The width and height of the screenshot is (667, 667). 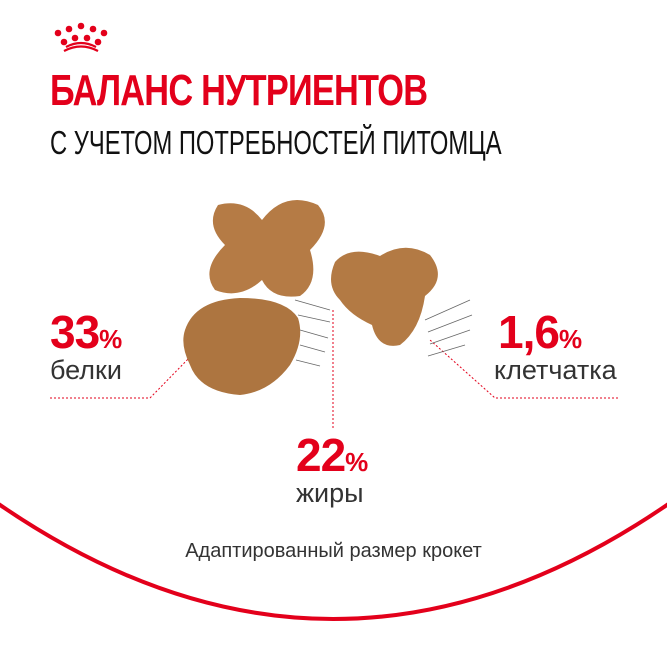 I want to click on kibble-triangle, so click(x=242, y=346).